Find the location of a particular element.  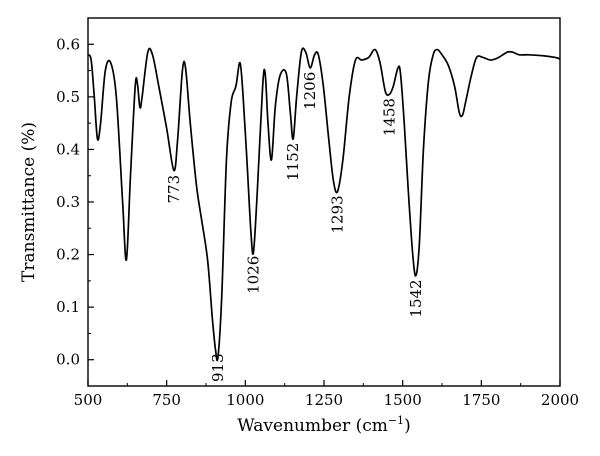

x-axis-title-main: Wavenumber (cm is located at coordinates (312, 426).